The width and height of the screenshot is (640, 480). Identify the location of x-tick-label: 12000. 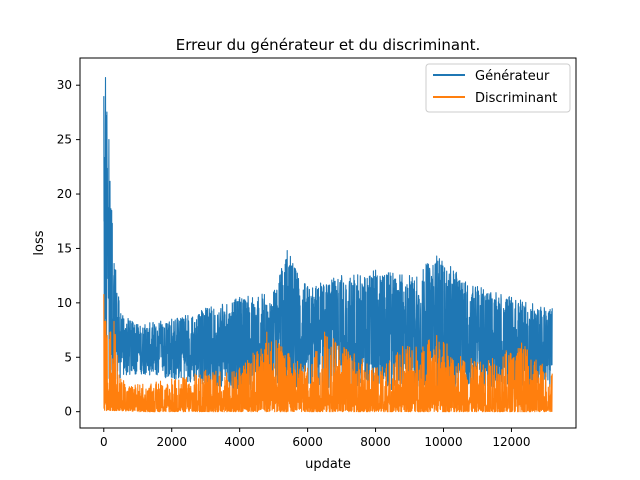
(511, 442).